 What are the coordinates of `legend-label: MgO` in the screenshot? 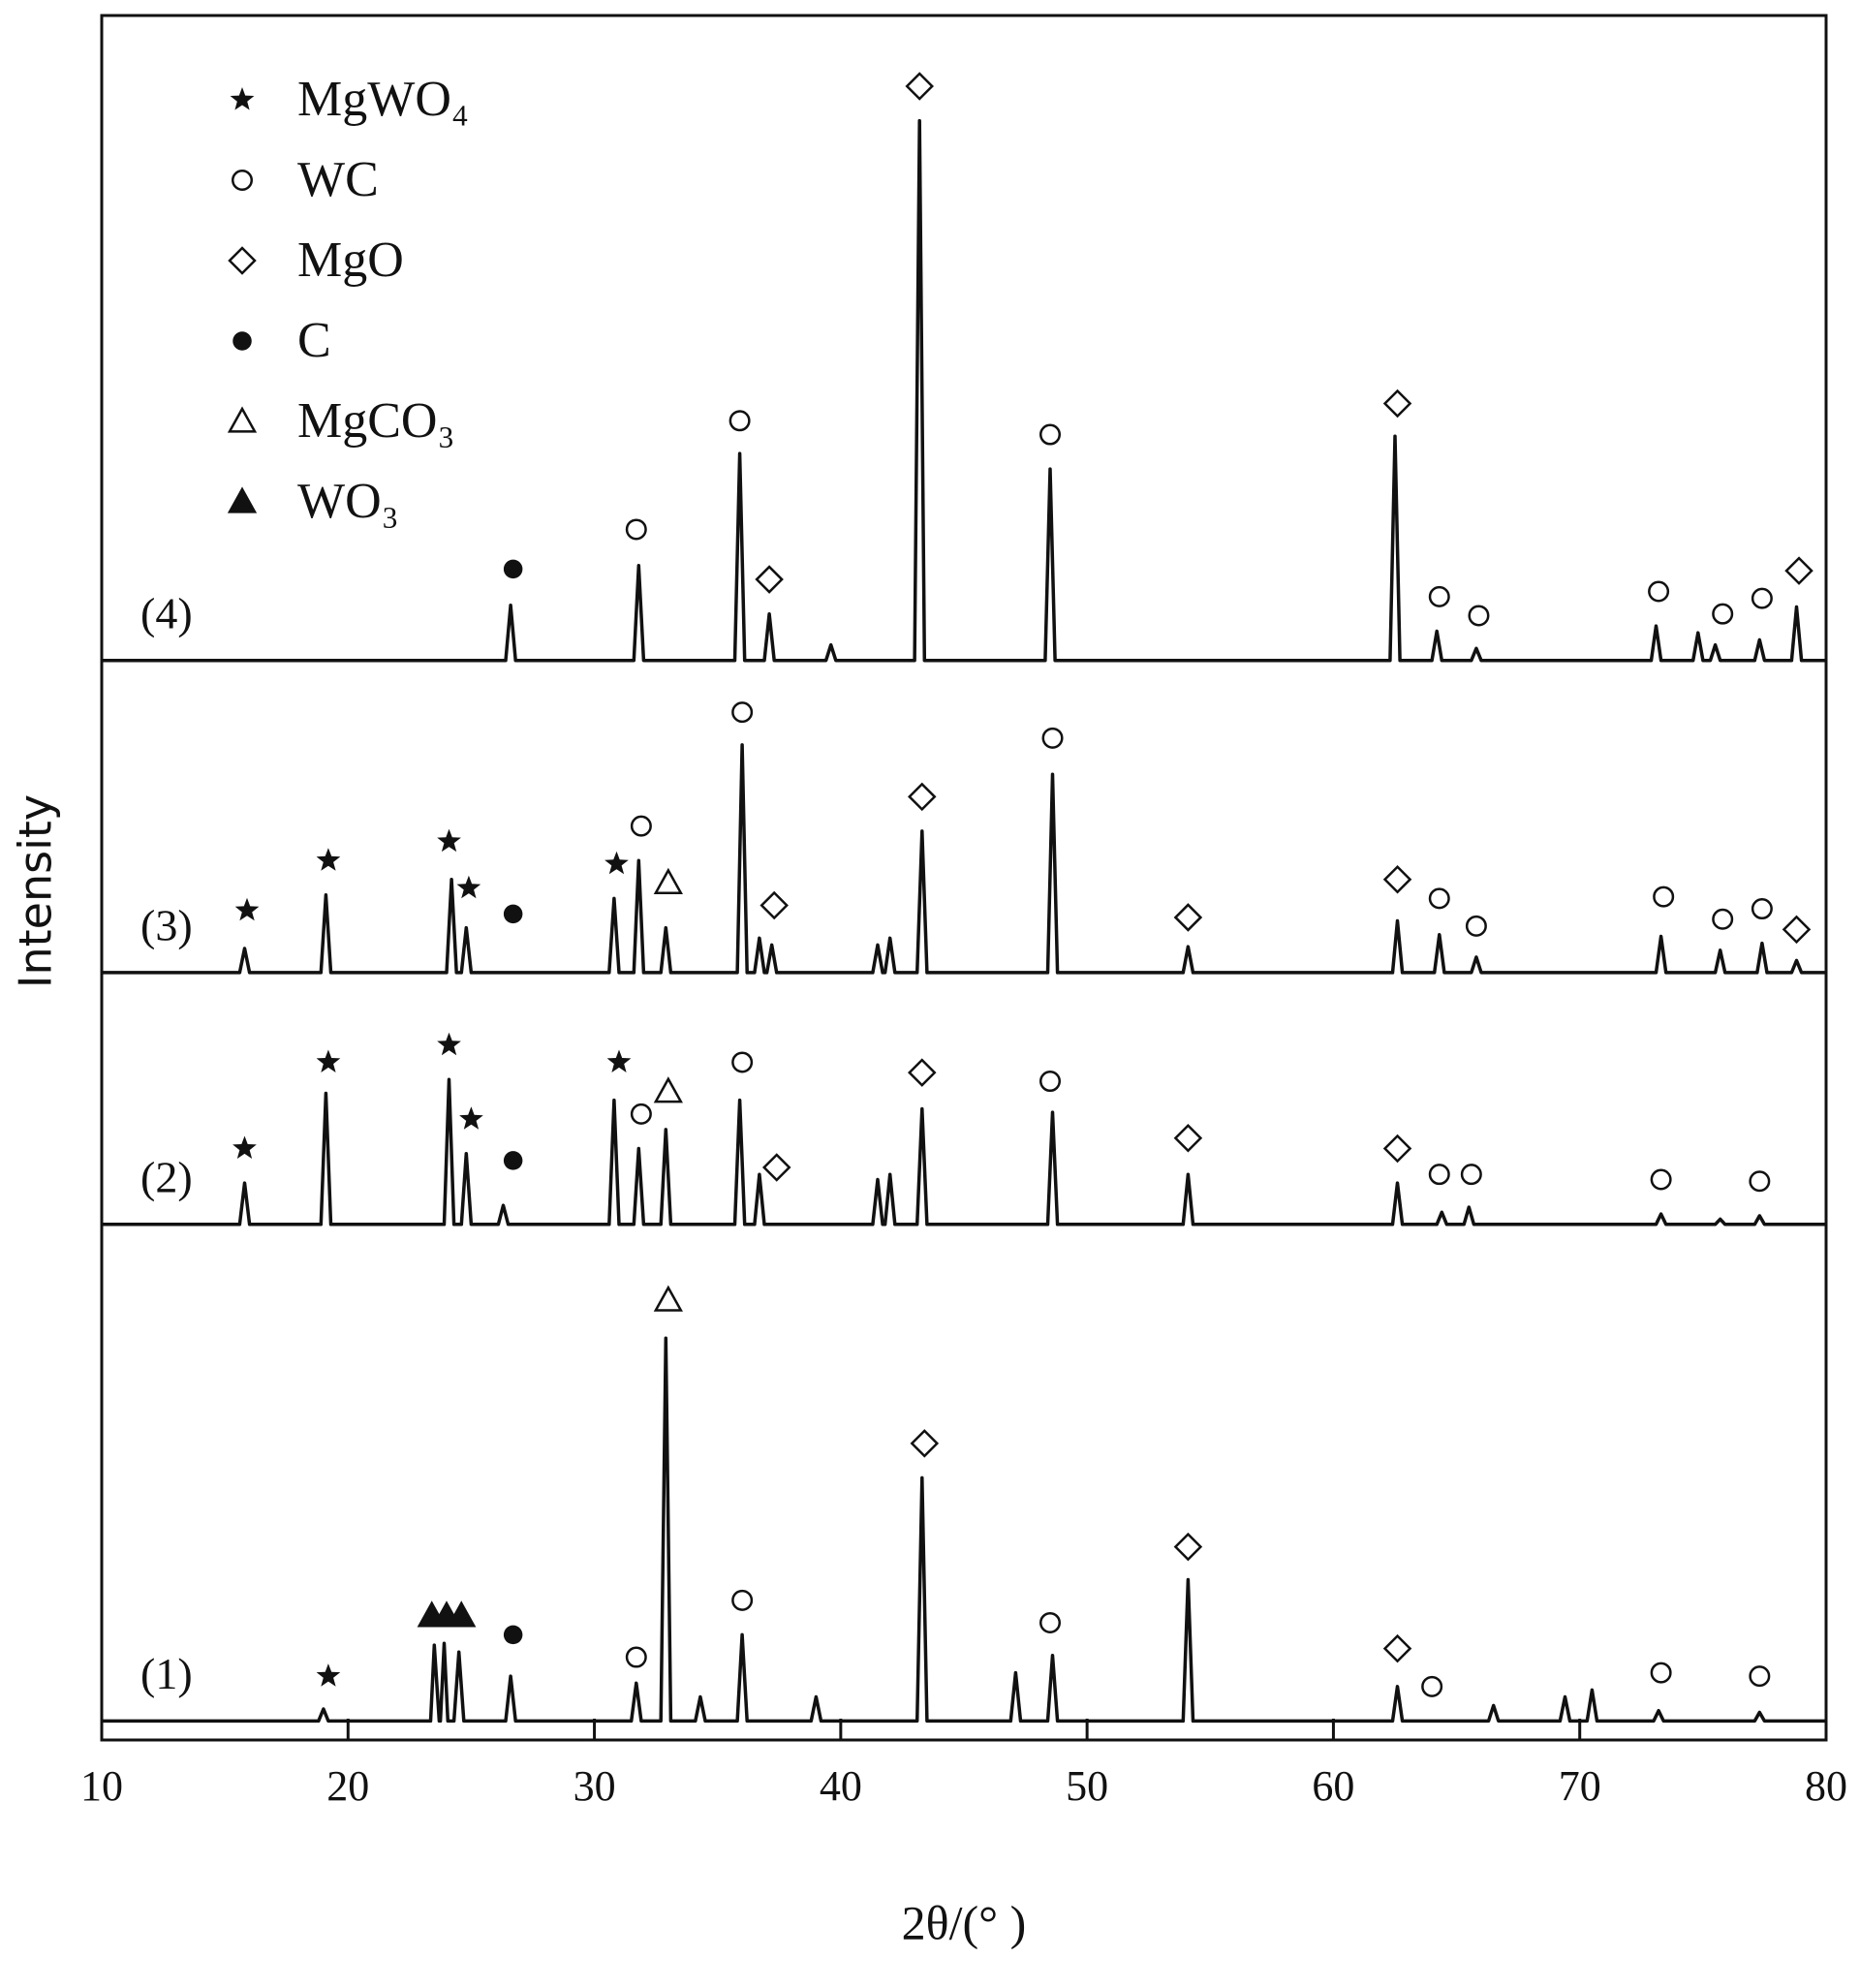 It's located at (350, 260).